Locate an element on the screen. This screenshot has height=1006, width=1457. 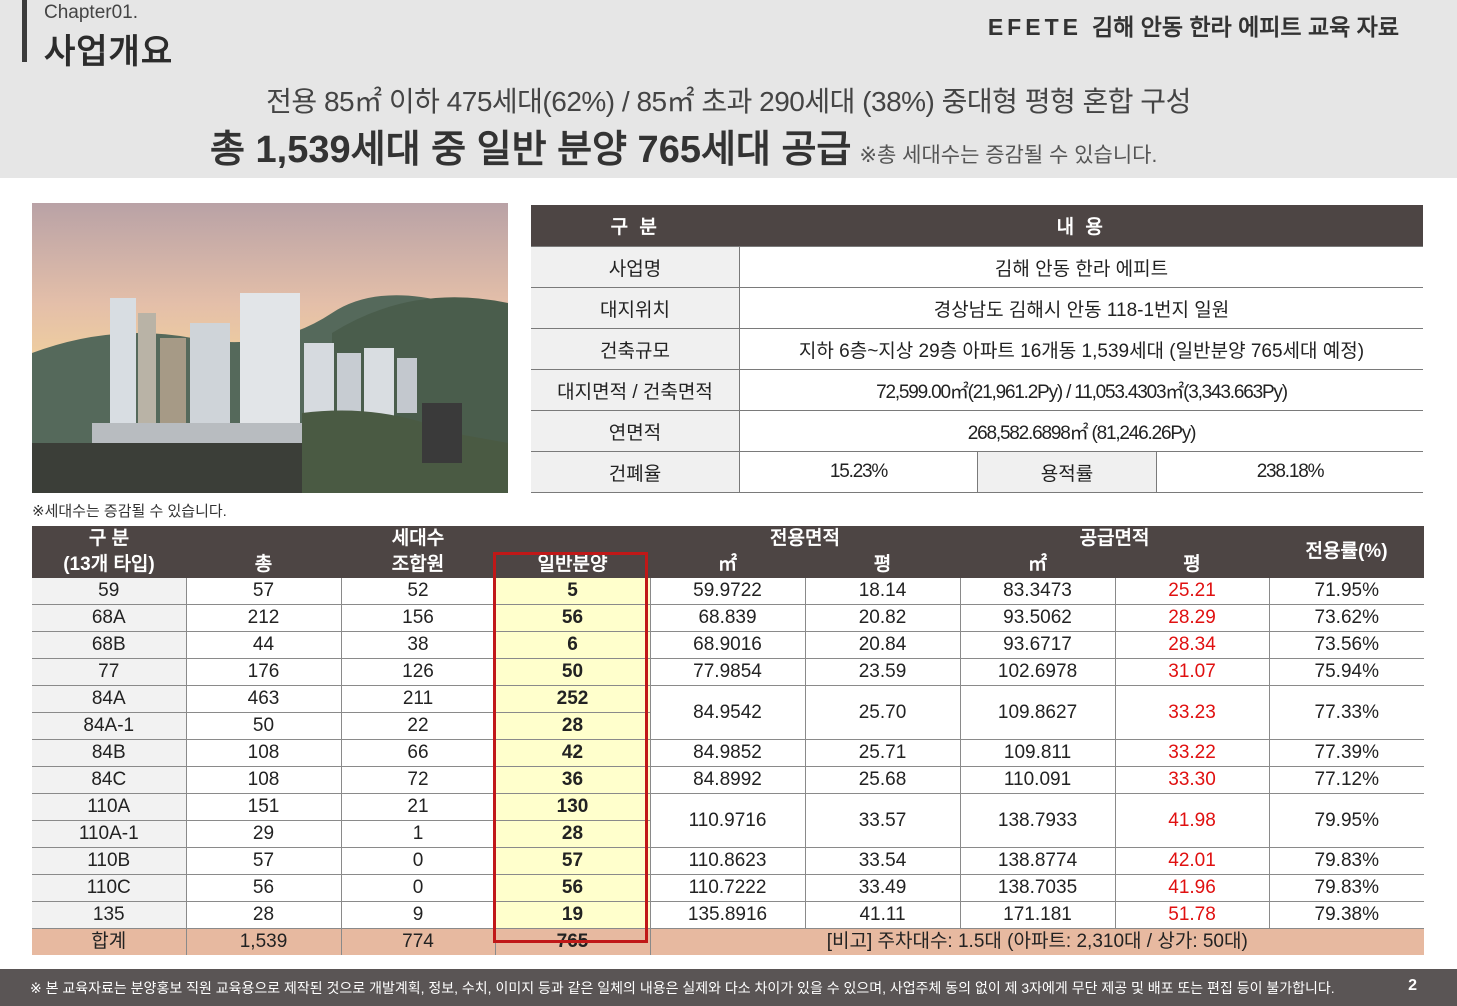
cell-total: 28 is located at coordinates (264, 915).